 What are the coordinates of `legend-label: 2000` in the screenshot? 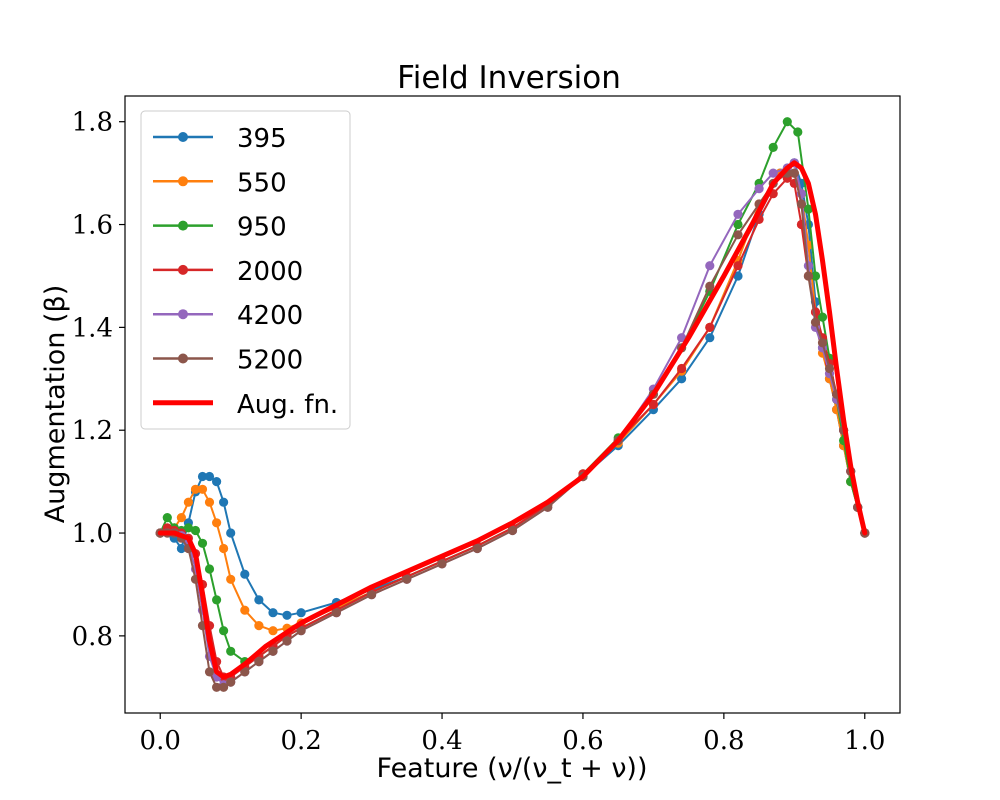 It's located at (270, 272).